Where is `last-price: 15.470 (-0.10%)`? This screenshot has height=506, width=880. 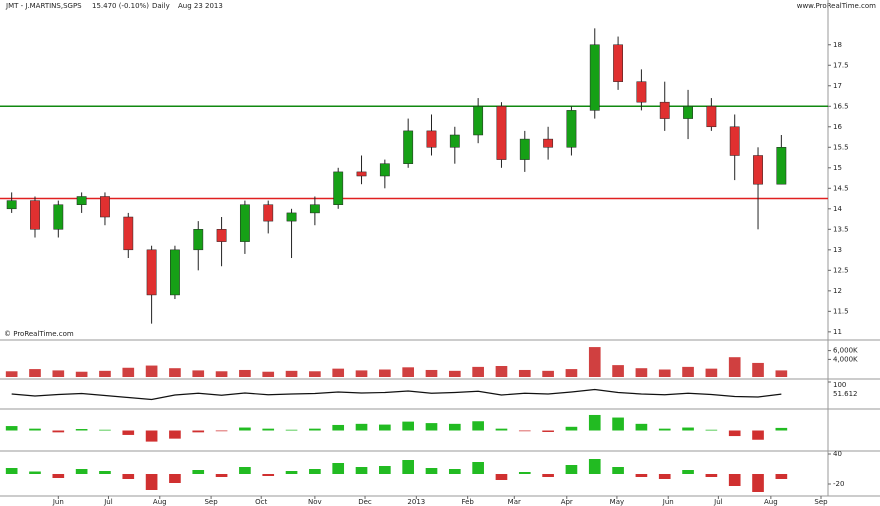 last-price: 15.470 (-0.10%) is located at coordinates (120, 6).